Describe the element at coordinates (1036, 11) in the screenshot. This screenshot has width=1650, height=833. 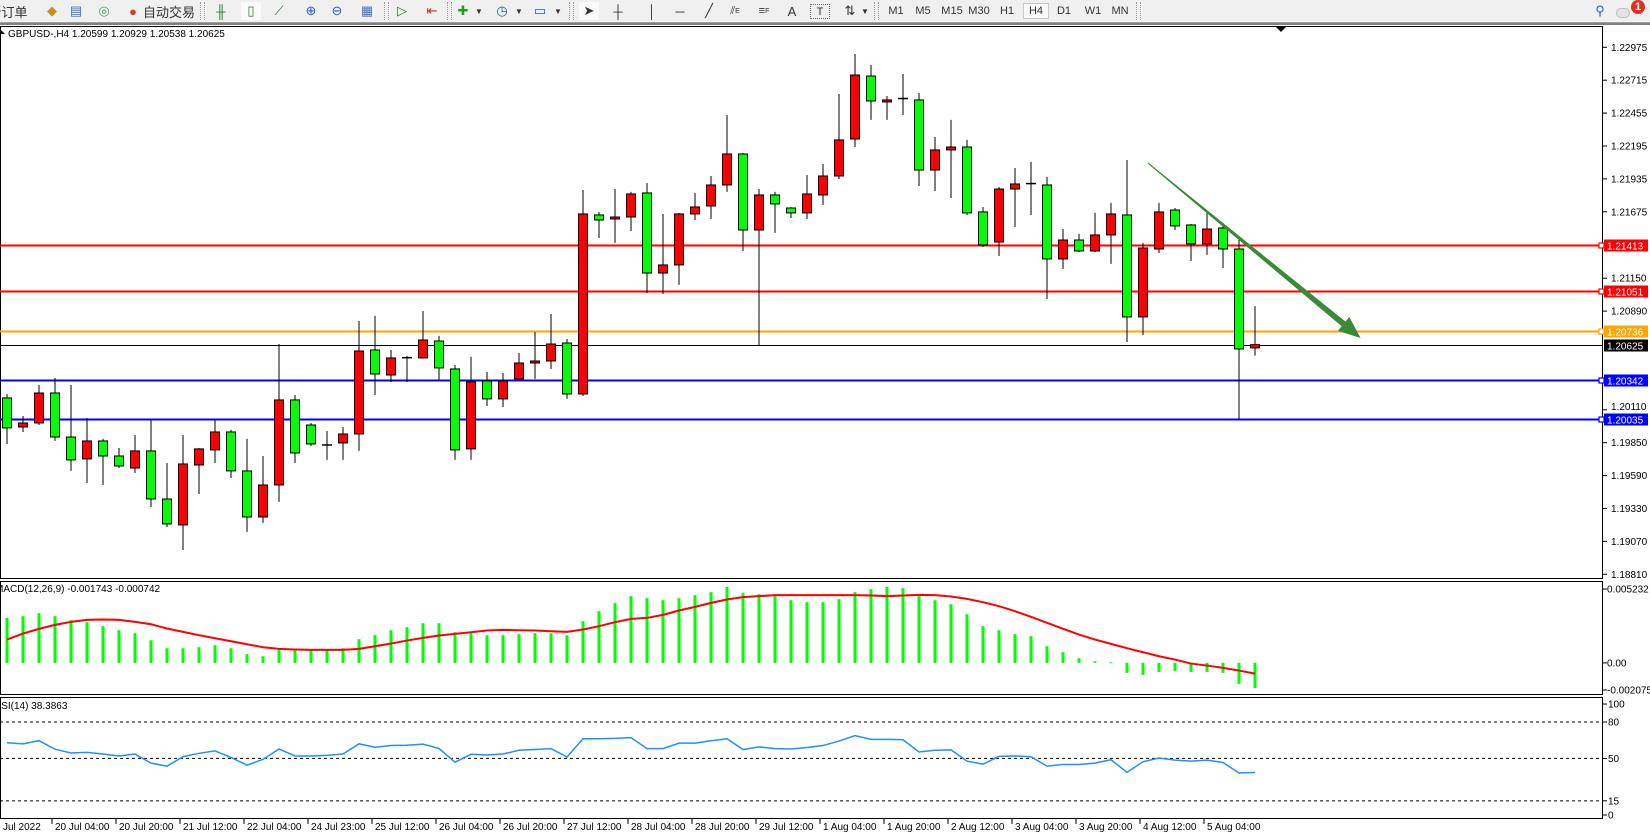
I see `timeframe-h4: H4` at that location.